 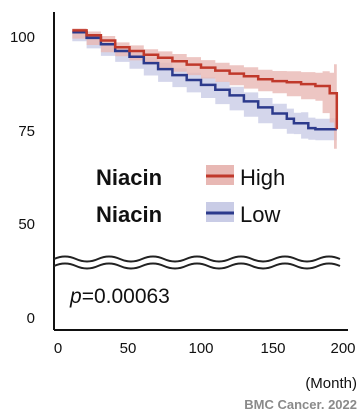 I want to click on p-value-annotation: p=0.00063, so click(x=119, y=296).